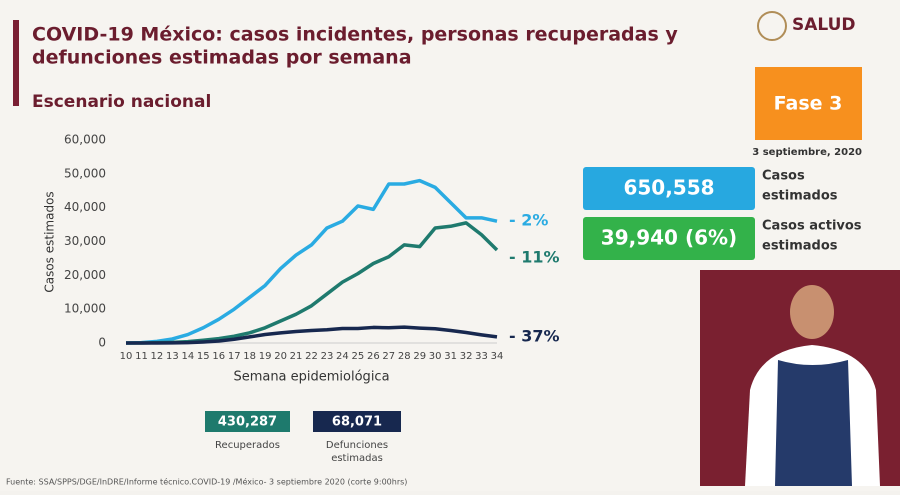  Describe the element at coordinates (121, 102) in the screenshot. I see `subtitle: Escenario nacional` at that location.